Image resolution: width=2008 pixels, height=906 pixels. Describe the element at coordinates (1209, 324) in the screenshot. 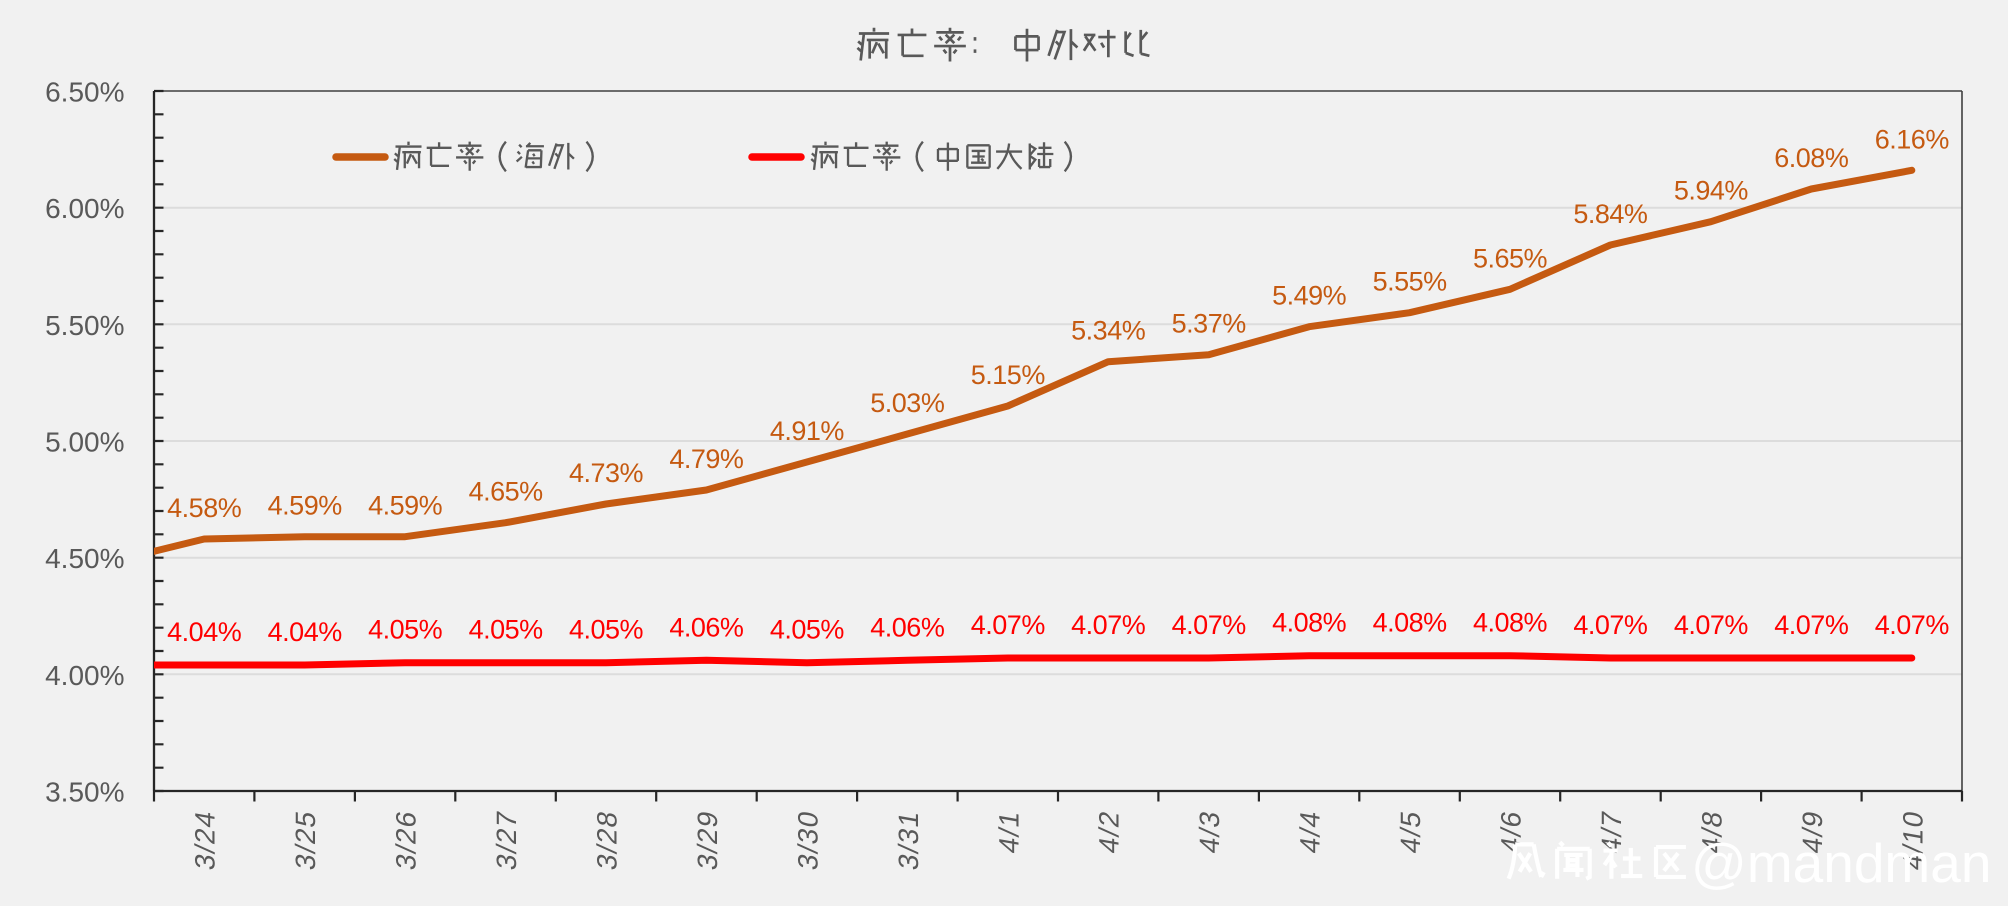

I see `svg-text: 5.37%` at that location.